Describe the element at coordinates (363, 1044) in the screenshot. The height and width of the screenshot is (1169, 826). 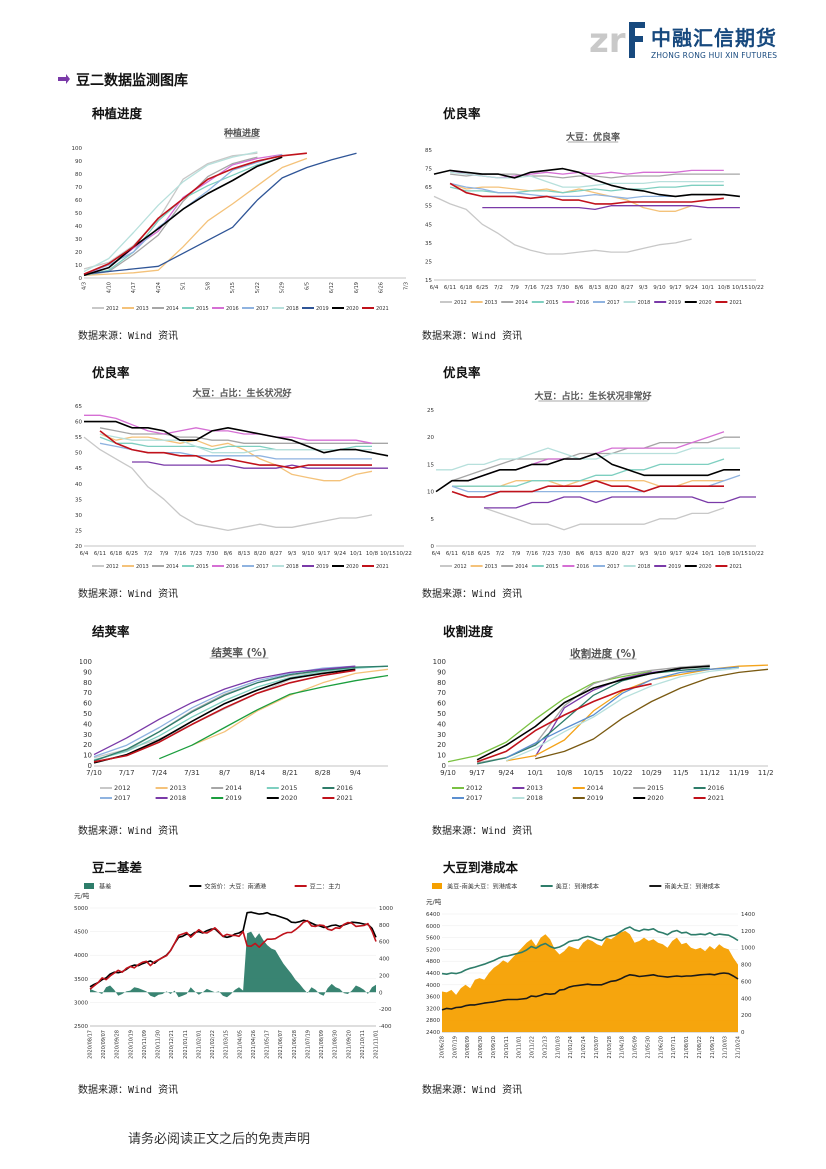
I see `x-tick-label: 2021/10/11` at that location.